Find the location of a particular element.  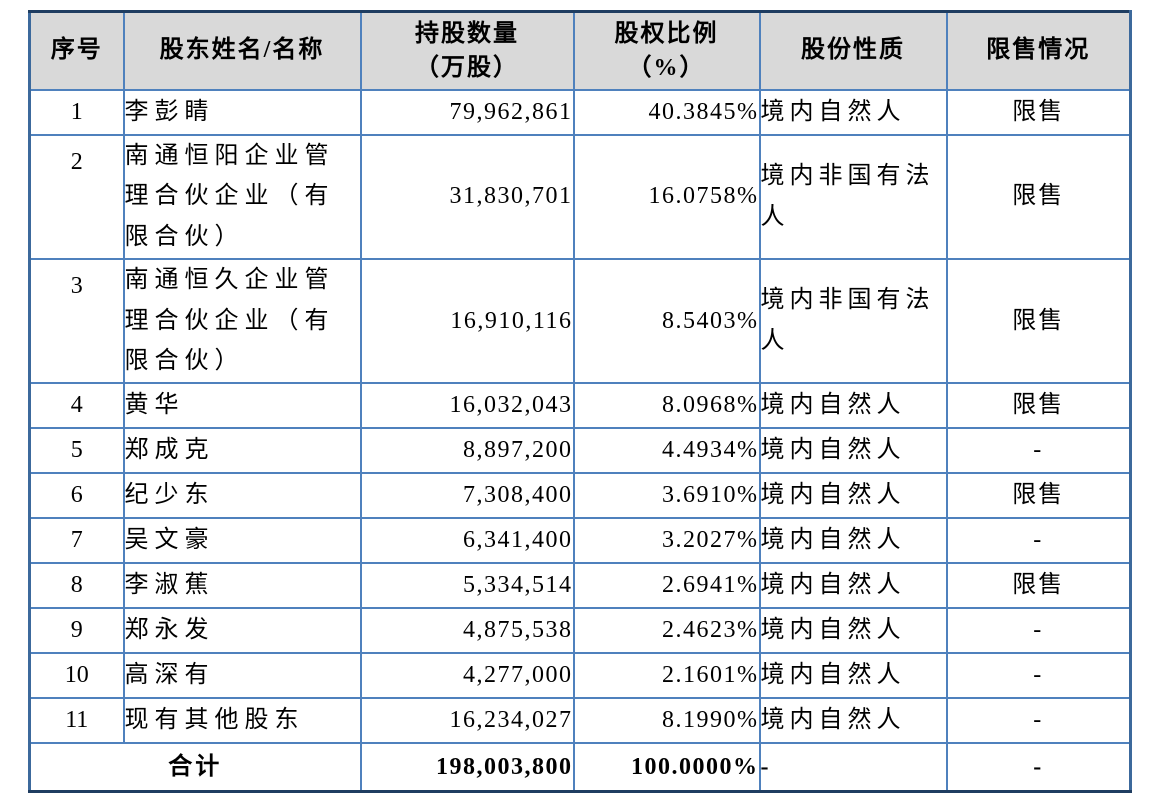

cell-shareholder-name: 纪少东 is located at coordinates (242, 496).